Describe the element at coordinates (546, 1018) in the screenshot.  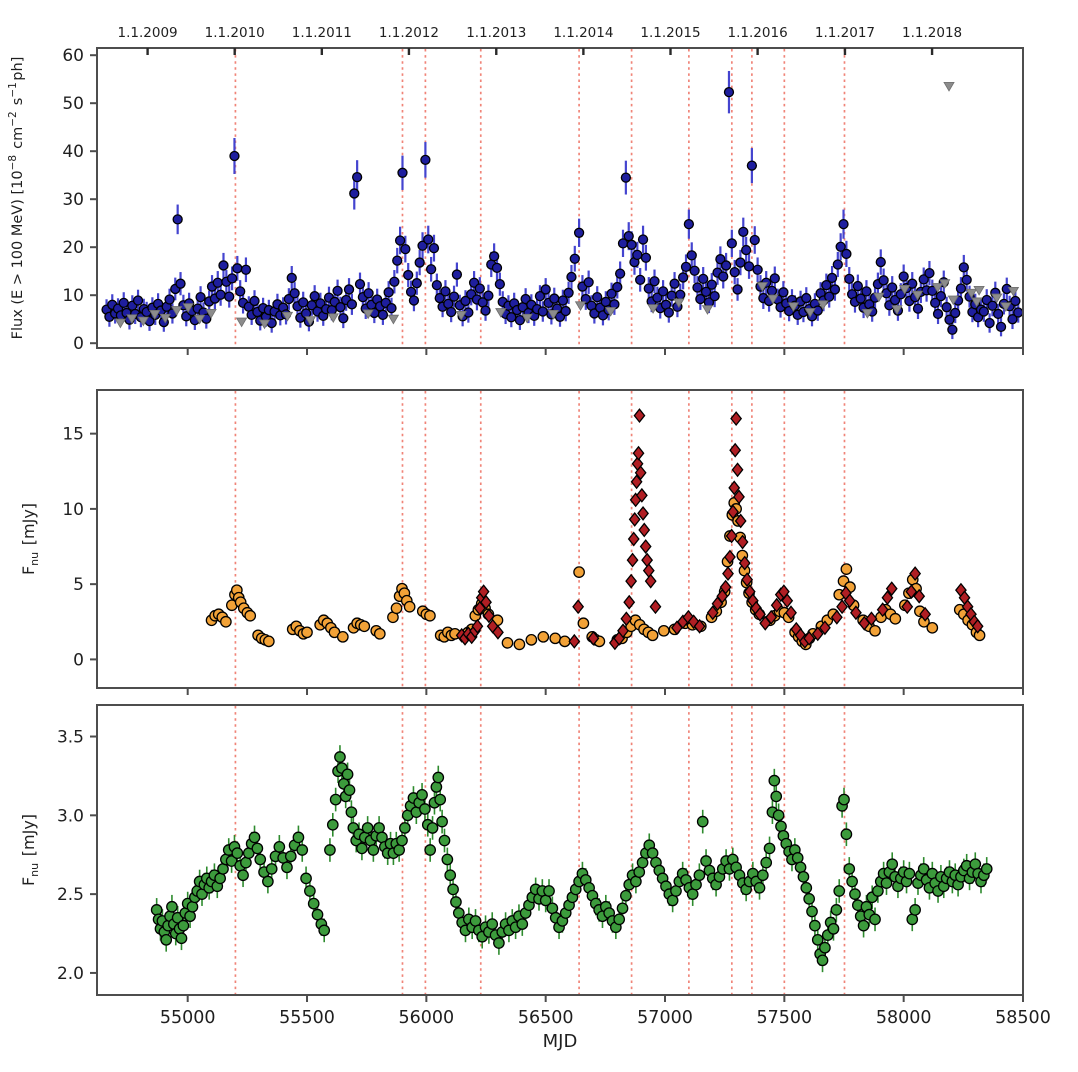
I see `x-tick-label: 56500` at that location.